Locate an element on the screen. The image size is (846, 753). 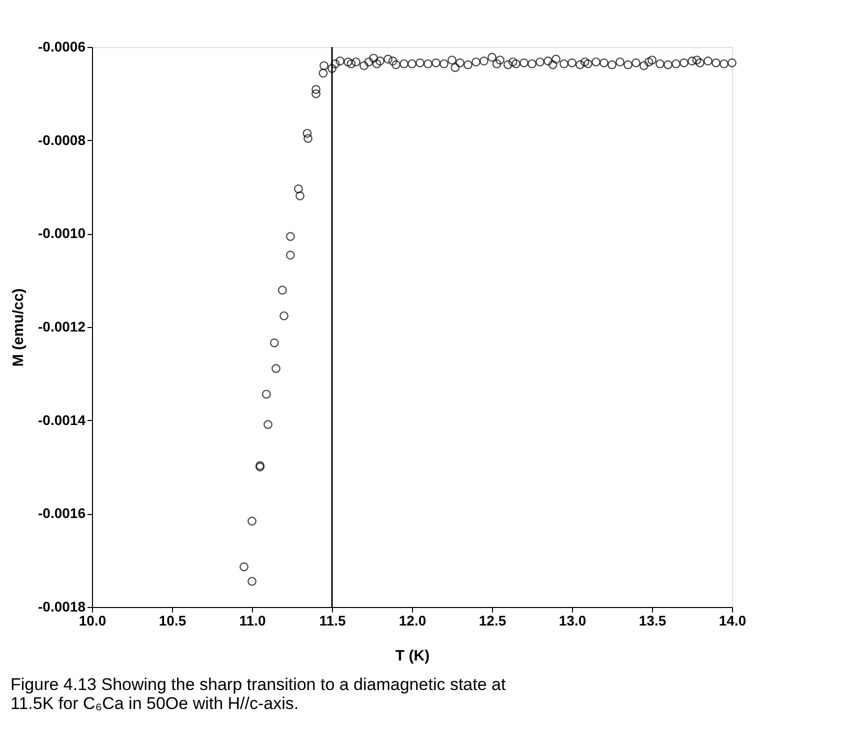
y-tick-label: -0.0012 is located at coordinates (62, 326).